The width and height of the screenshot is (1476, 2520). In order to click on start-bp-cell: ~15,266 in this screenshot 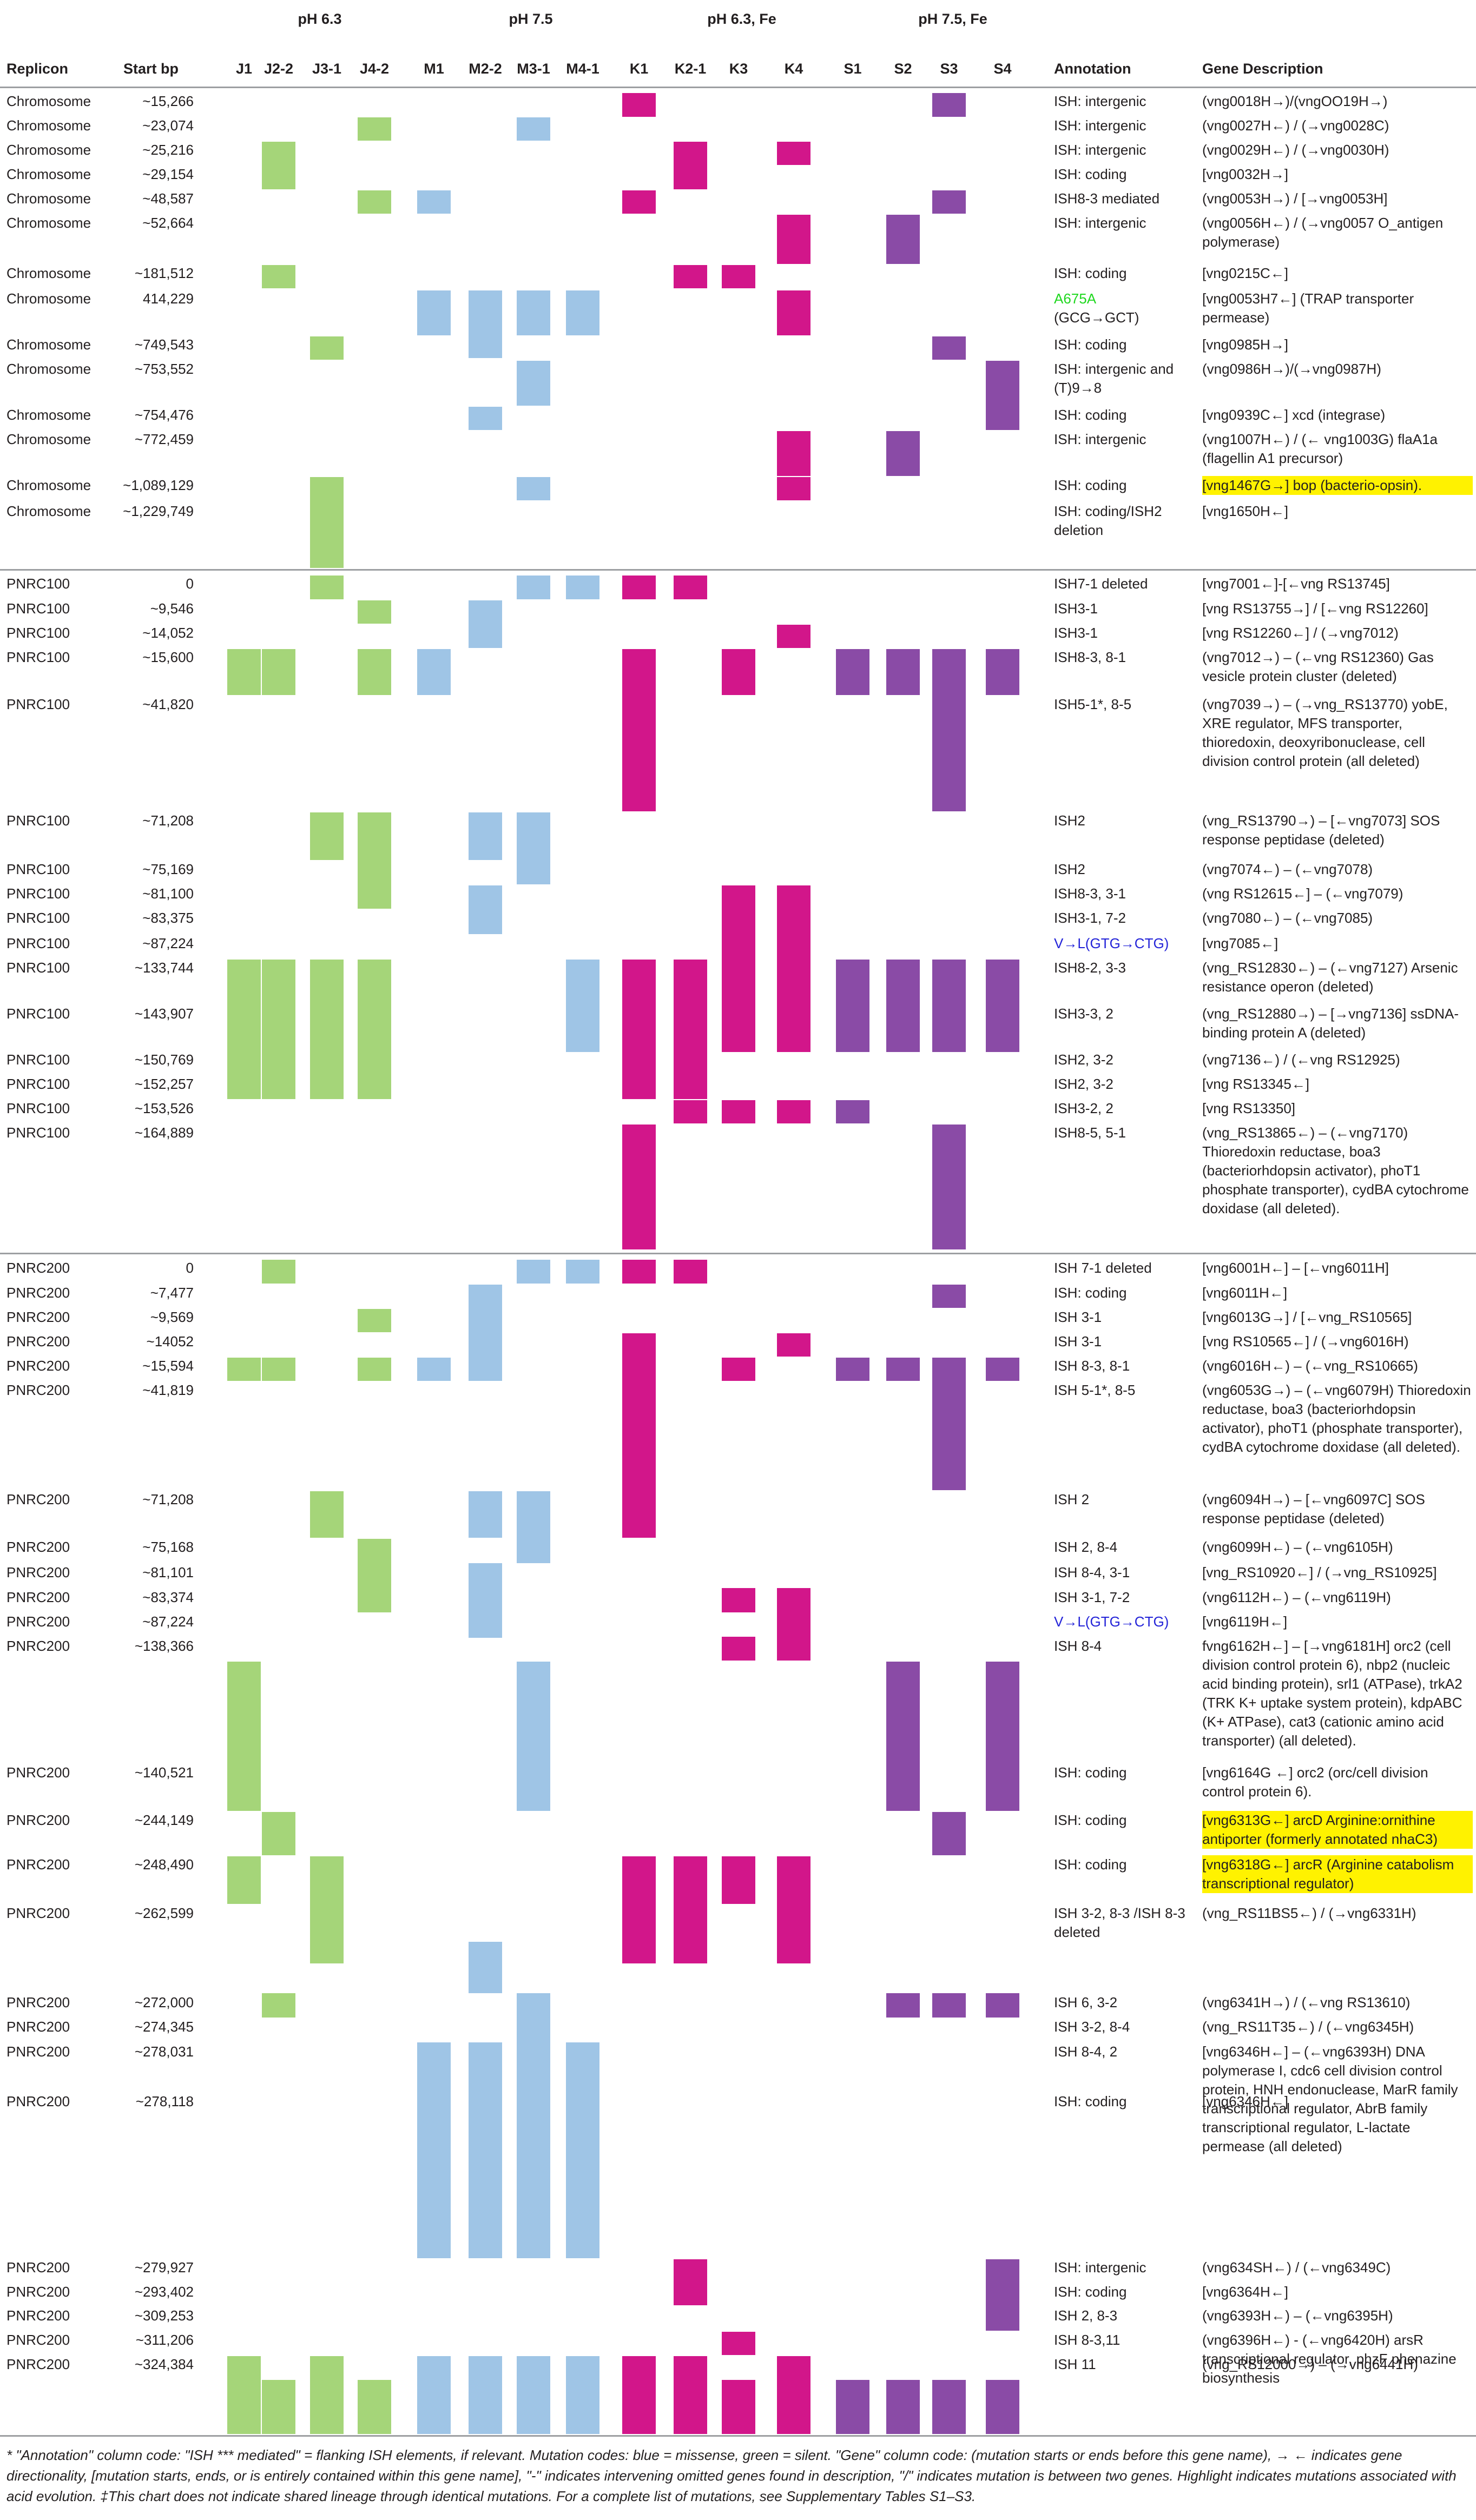, I will do `click(168, 101)`.